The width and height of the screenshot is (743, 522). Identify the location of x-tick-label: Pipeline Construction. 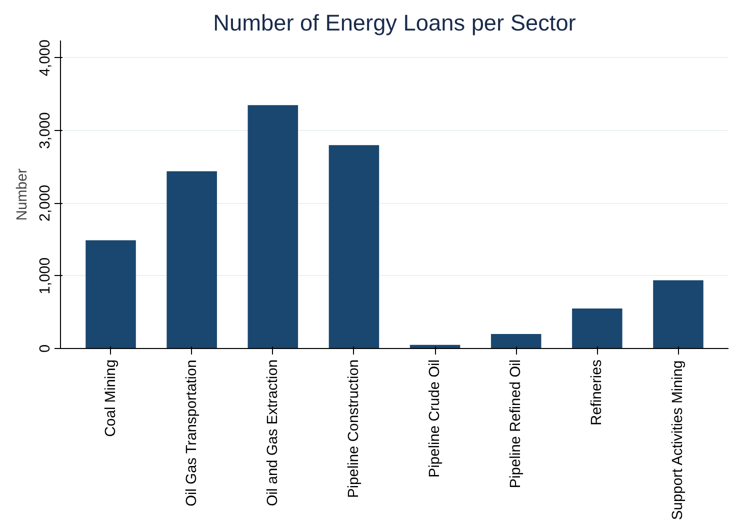
(354, 428).